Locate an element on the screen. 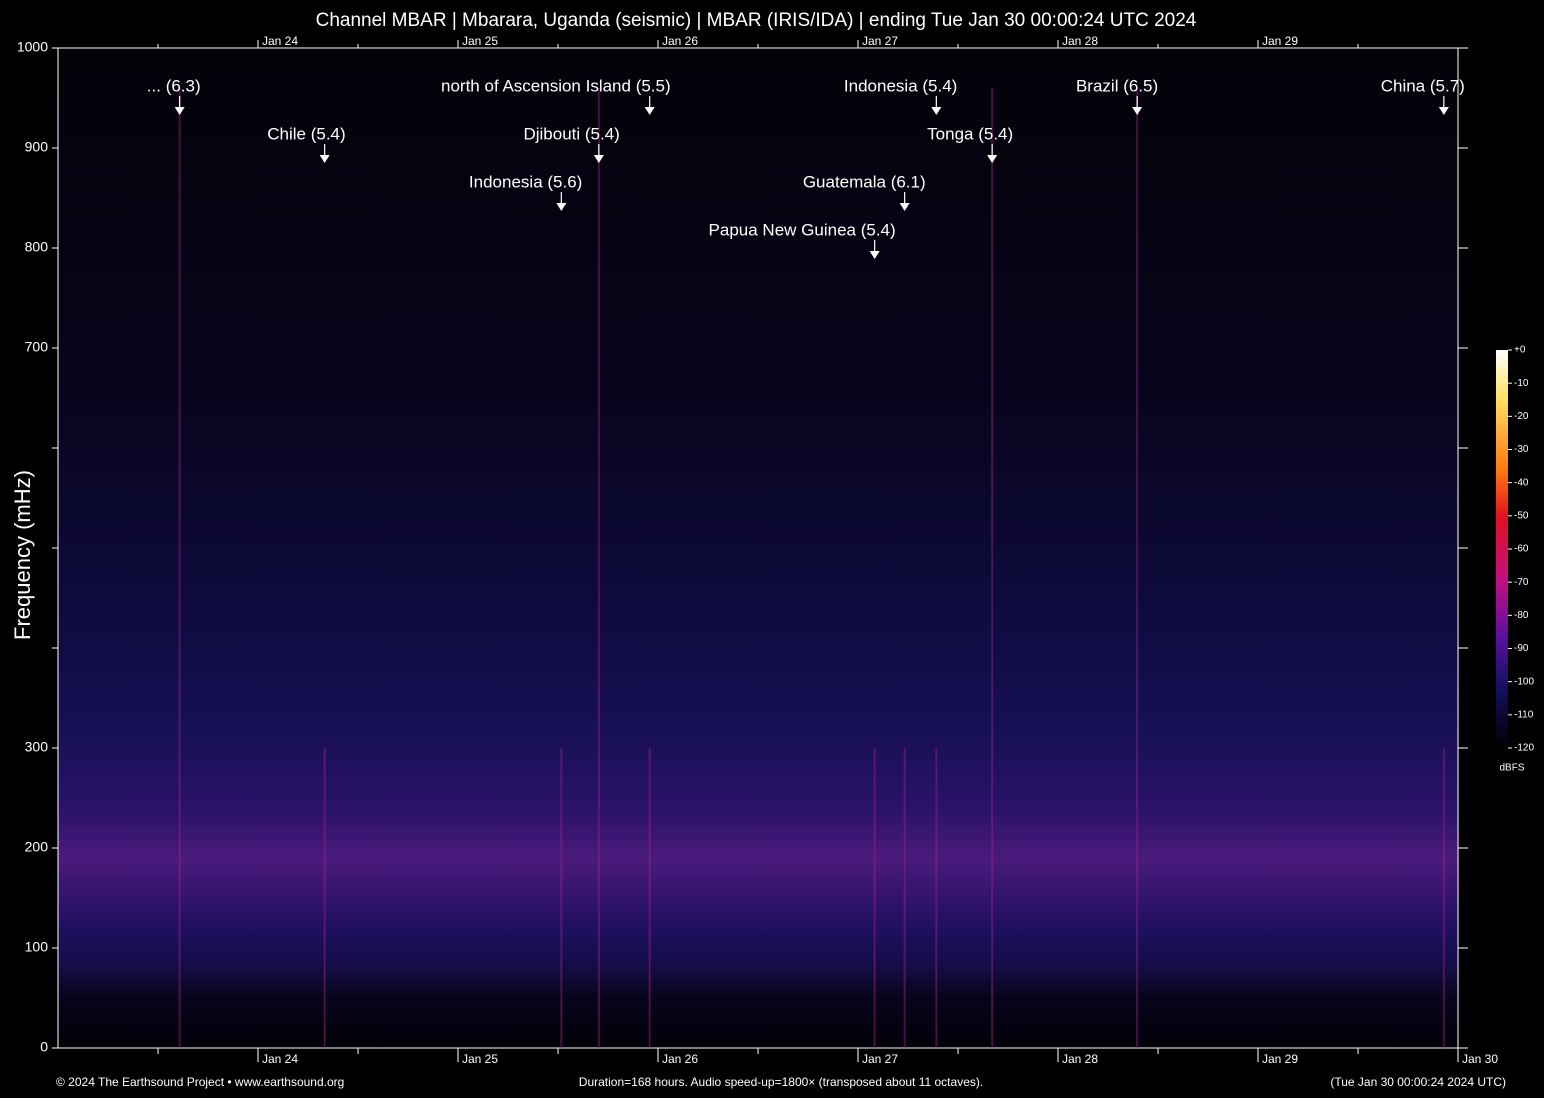  y-axis-label: Frequency (mHz) is located at coordinates (22, 555).